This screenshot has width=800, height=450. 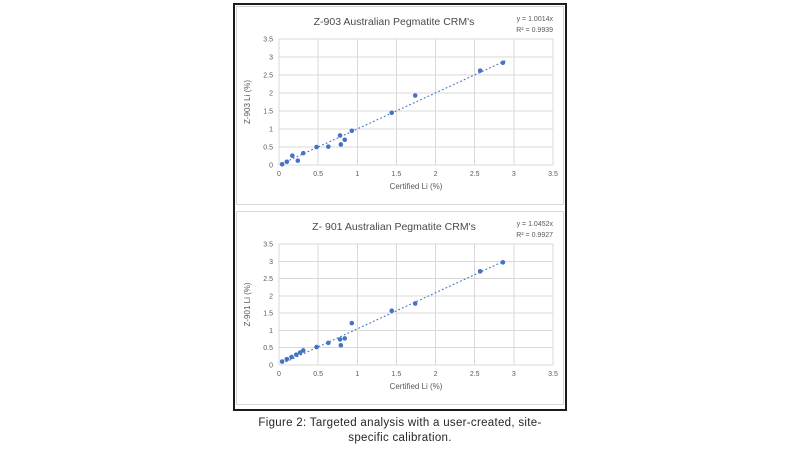 I want to click on trendline-equation: y = 1.0452x, so click(x=535, y=224).